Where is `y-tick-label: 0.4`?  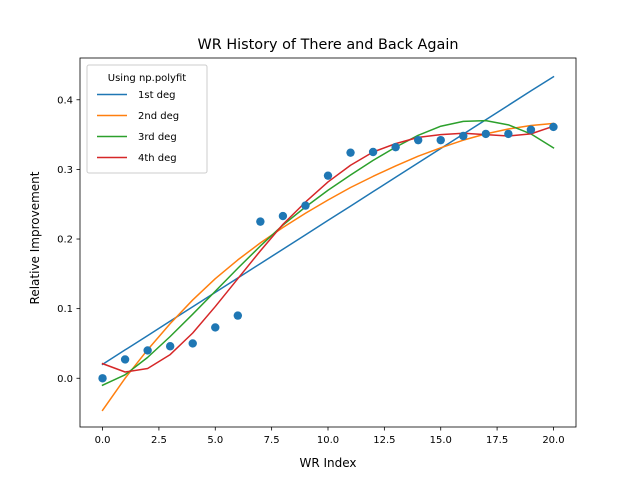 y-tick-label: 0.4 is located at coordinates (65, 100).